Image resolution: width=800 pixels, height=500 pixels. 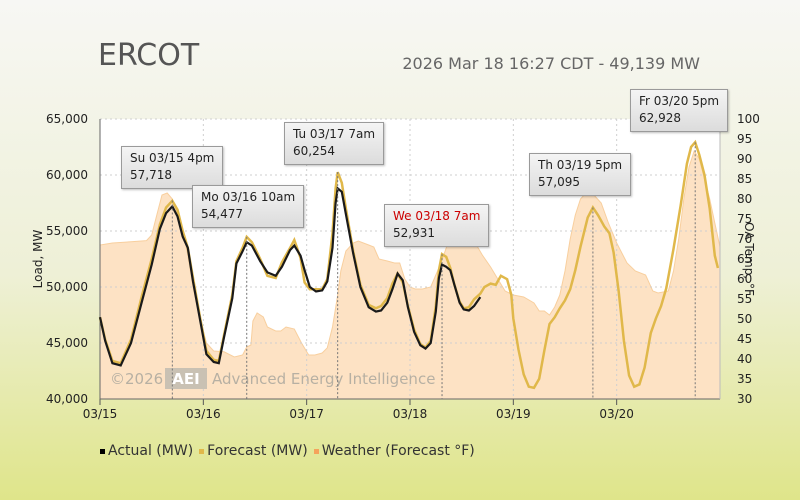 I want to click on y2-tick-label: 50, so click(x=744, y=319).